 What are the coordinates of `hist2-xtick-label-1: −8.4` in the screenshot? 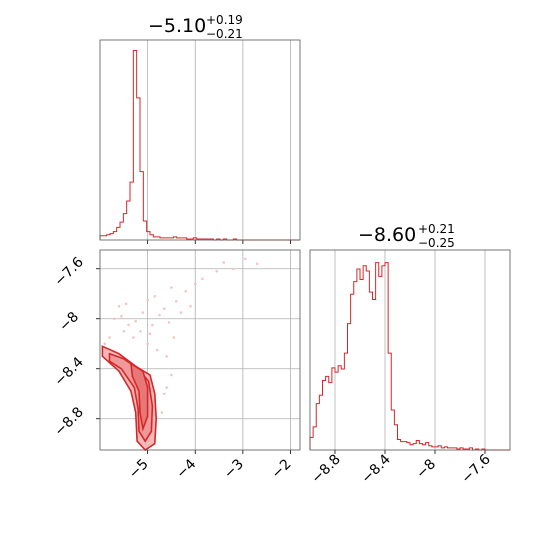 It's located at (375, 468).